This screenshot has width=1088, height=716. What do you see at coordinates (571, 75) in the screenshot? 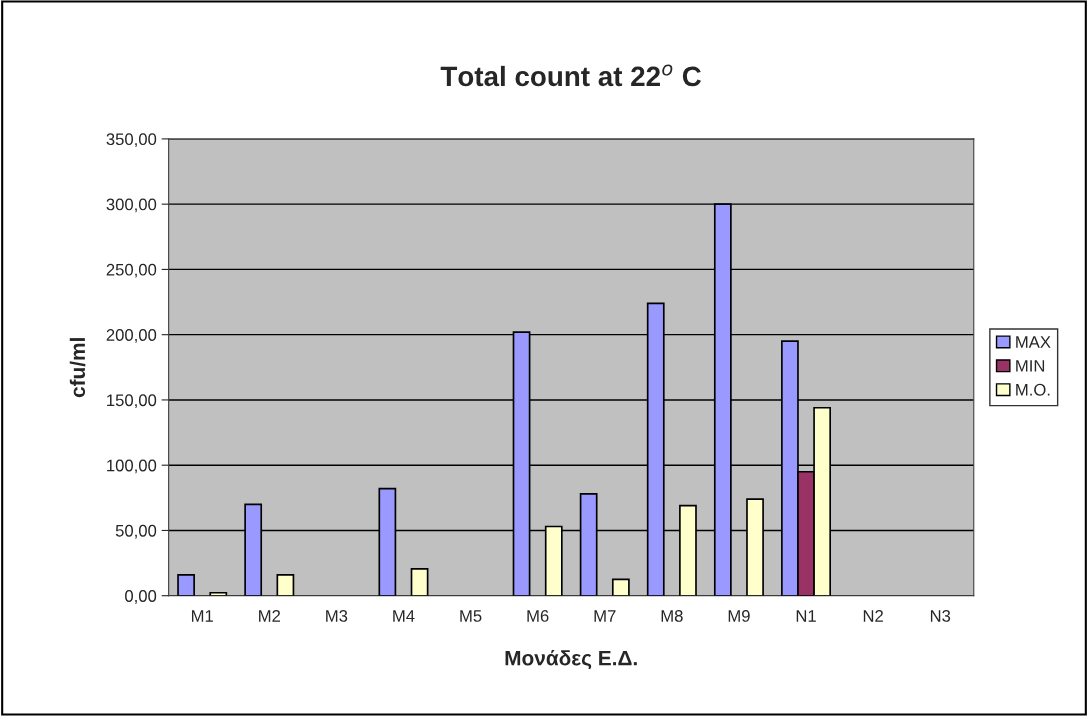
I see `chart-title: Total count at 22$^{o}$ C` at bounding box center [571, 75].